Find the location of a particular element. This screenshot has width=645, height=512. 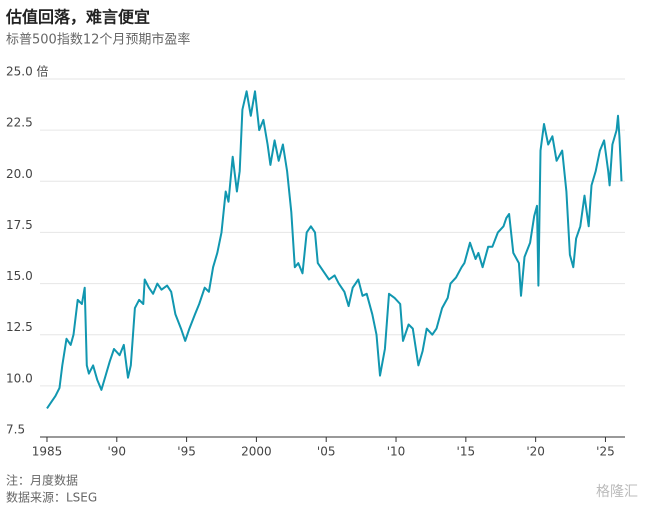

chart-title: 估值回落，难言便宜 is located at coordinates (77, 17).